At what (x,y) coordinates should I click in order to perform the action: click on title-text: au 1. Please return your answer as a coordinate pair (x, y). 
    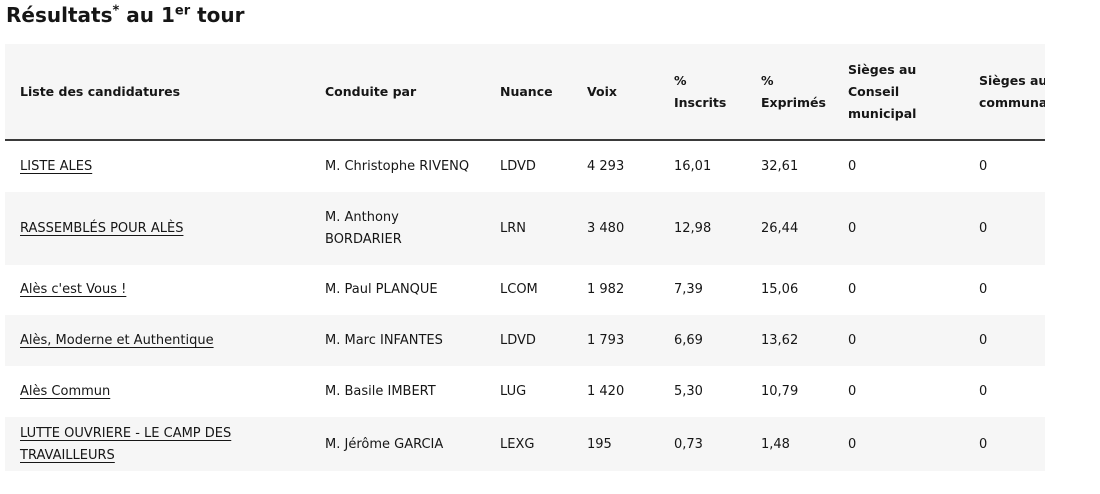
    Looking at the image, I should click on (147, 15).